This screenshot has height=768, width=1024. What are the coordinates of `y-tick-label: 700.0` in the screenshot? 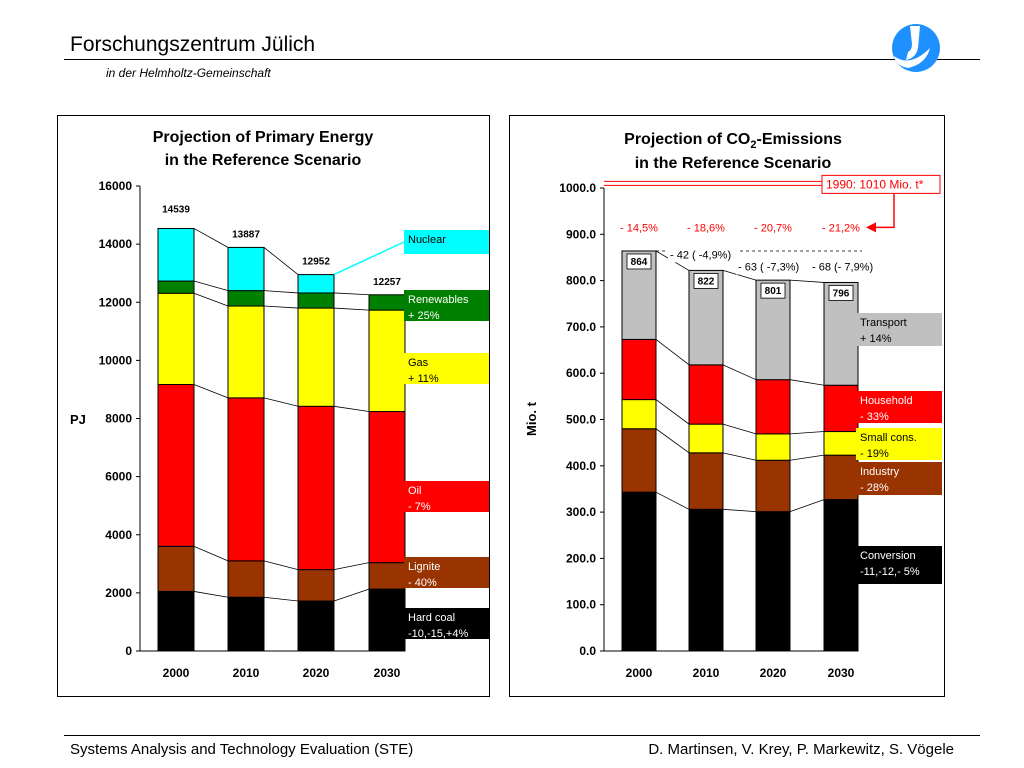 It's located at (581, 327).